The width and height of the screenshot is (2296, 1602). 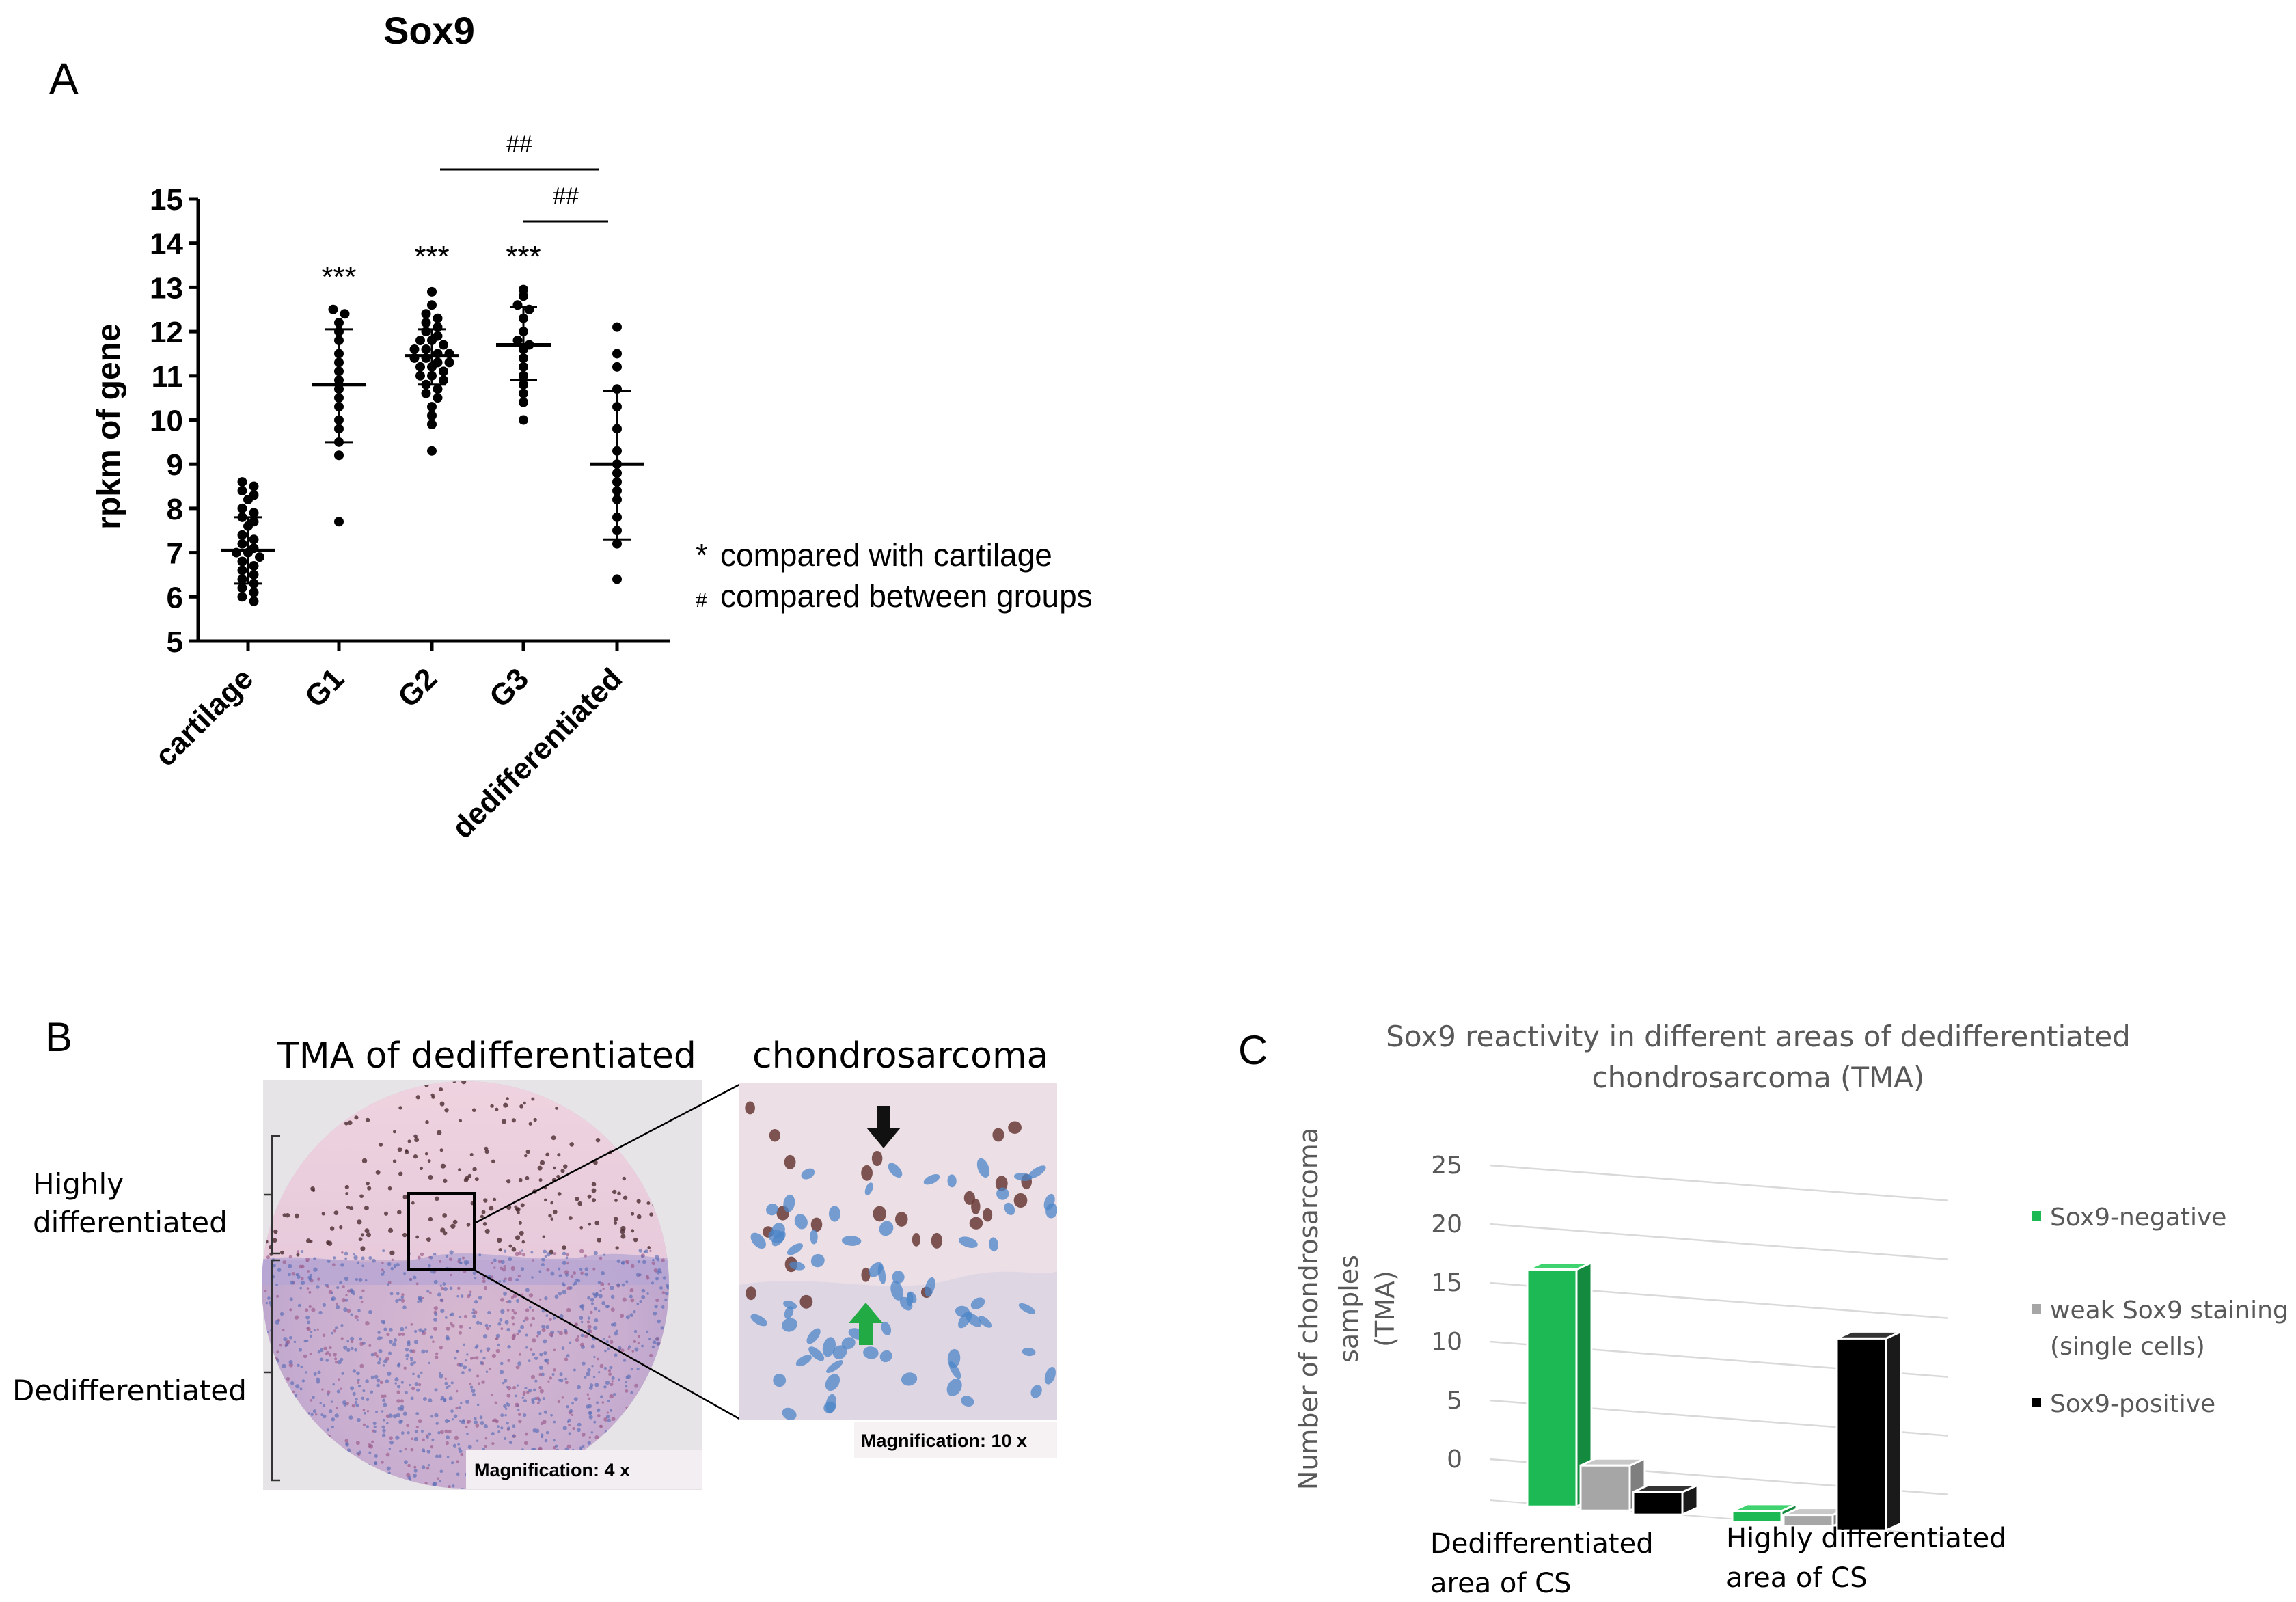 What do you see at coordinates (884, 1127) in the screenshot?
I see `positive-nucleus-arrow-icon` at bounding box center [884, 1127].